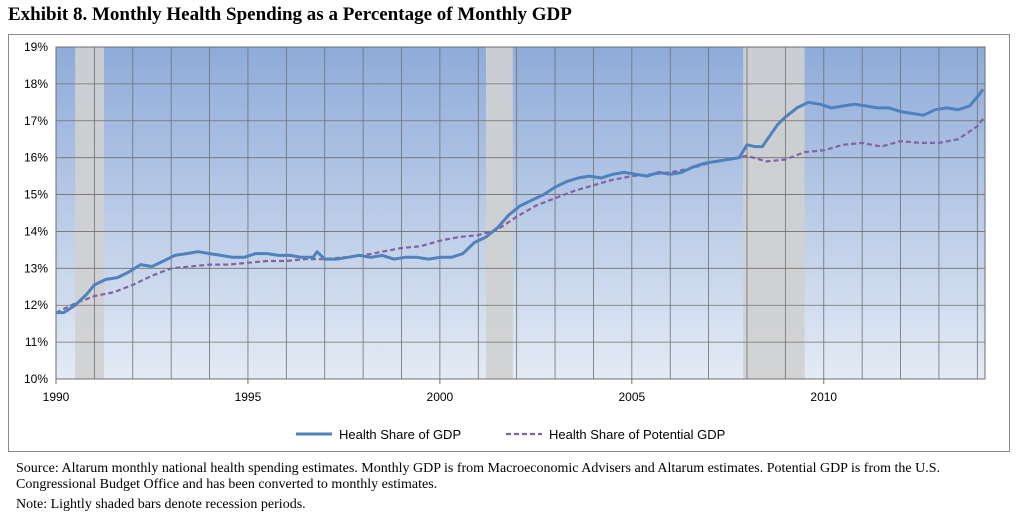 This screenshot has width=1024, height=524. What do you see at coordinates (36, 379) in the screenshot?
I see `y-tick-label: 10%` at bounding box center [36, 379].